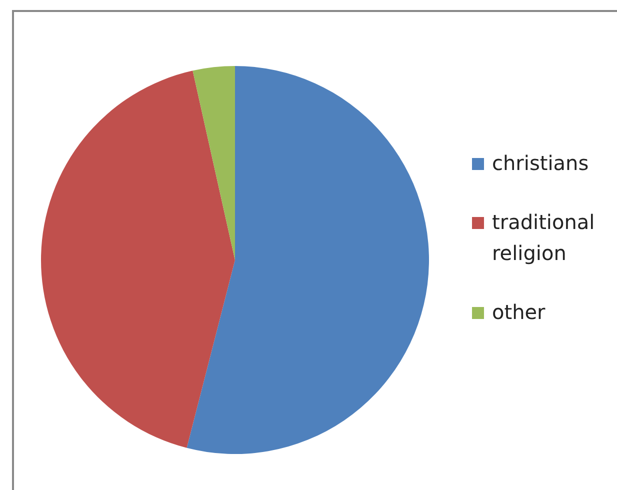 This screenshot has width=617, height=490. What do you see at coordinates (519, 312) in the screenshot?
I see `legend-label: other` at bounding box center [519, 312].